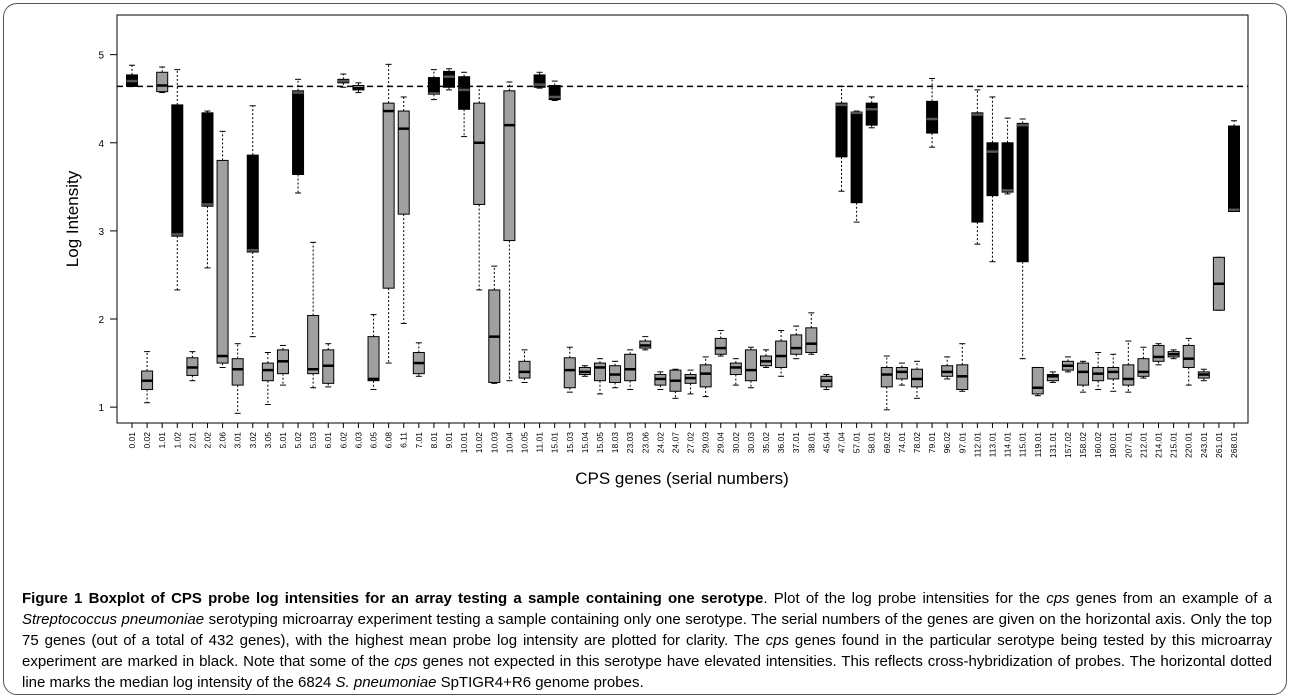 The height and width of the screenshot is (700, 1292). Describe the element at coordinates (494, 443) in the screenshot. I see `x-tick-label: 10.03` at that location.